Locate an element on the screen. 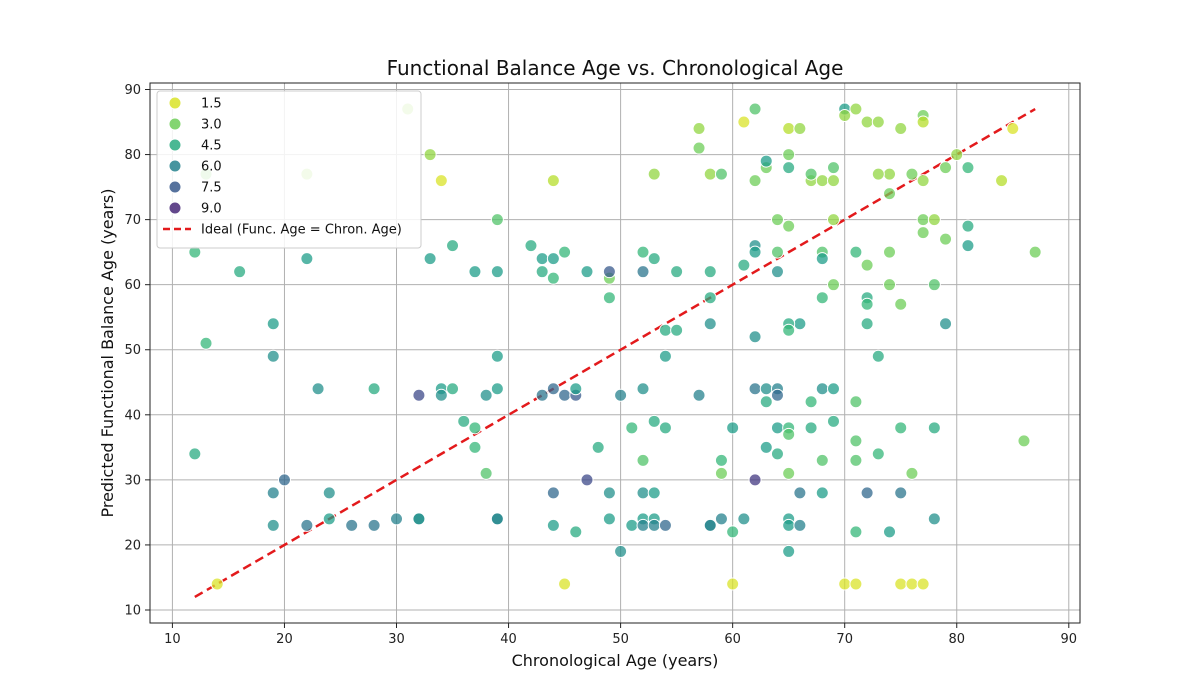 The width and height of the screenshot is (1200, 700). y-axis-label: Predicted Functional Balance Age (years) is located at coordinates (107, 352).